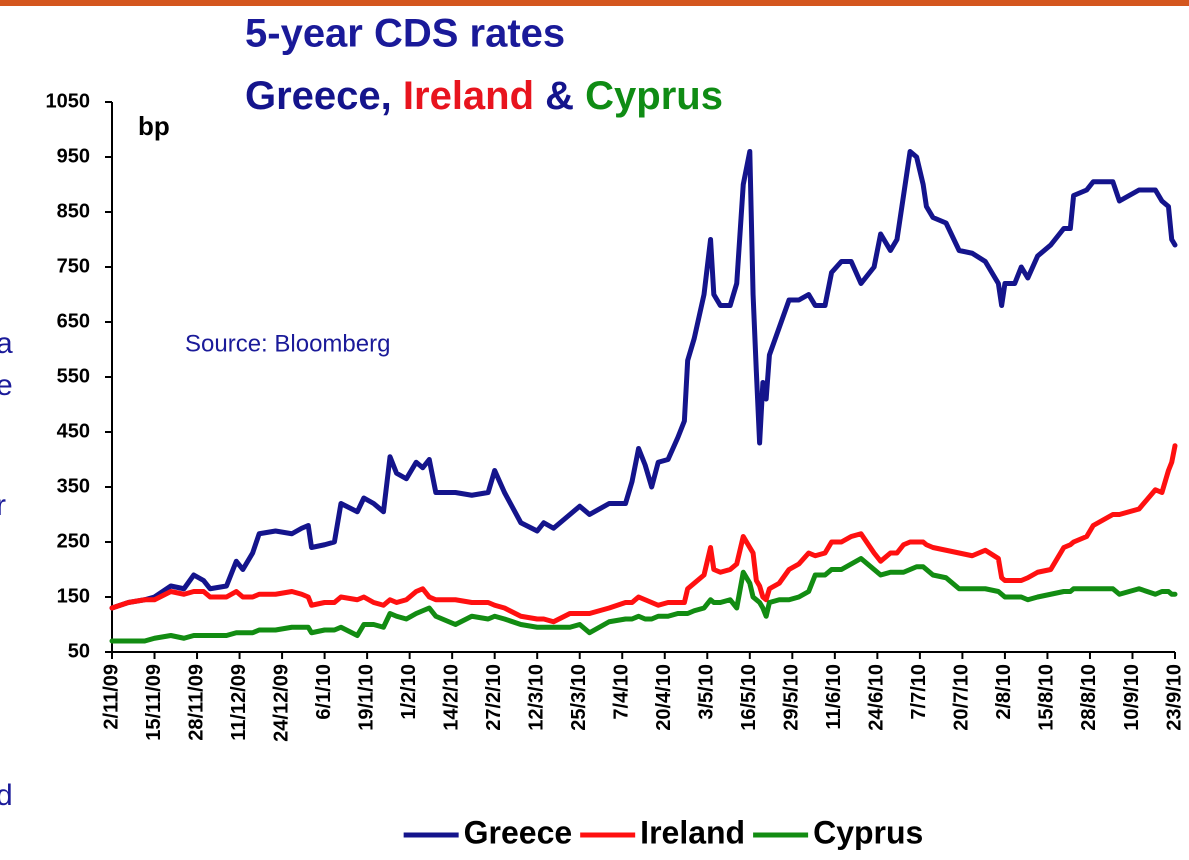 This screenshot has height=860, width=1189. I want to click on clipped-text: r, so click(3, 505).